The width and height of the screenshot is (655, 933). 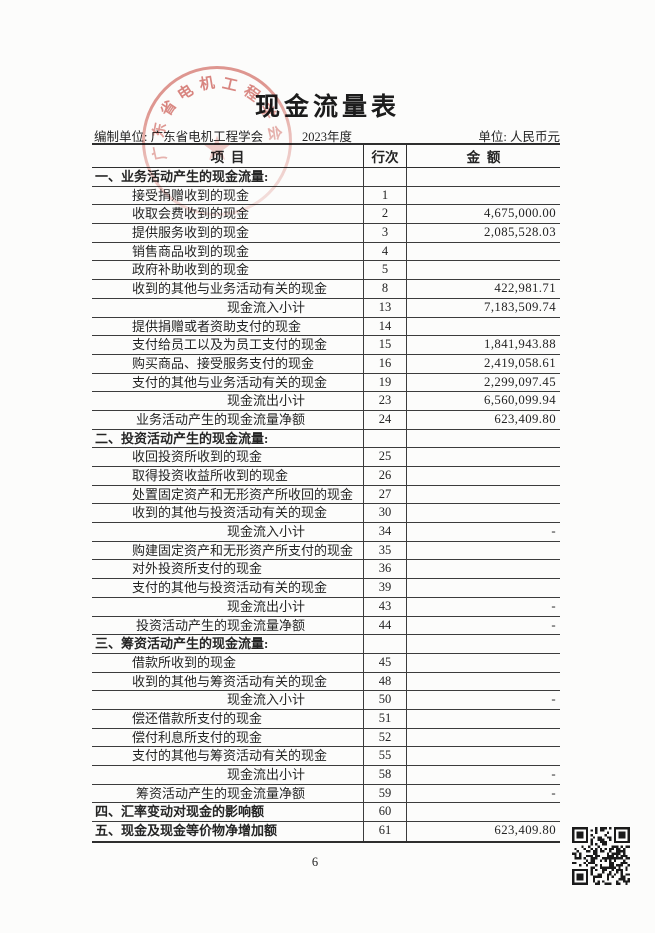 I want to click on row-label: 提供捐赠或者资助支付的现金, so click(x=217, y=326).